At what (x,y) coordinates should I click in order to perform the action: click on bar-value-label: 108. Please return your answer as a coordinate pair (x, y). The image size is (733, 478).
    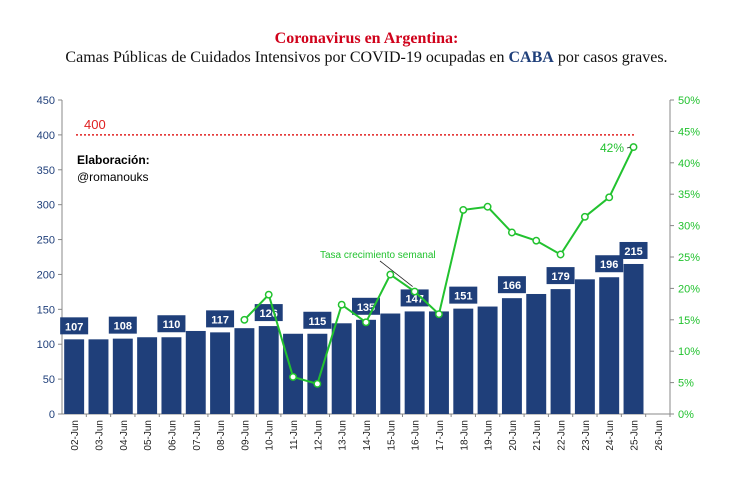
    Looking at the image, I should click on (123, 327).